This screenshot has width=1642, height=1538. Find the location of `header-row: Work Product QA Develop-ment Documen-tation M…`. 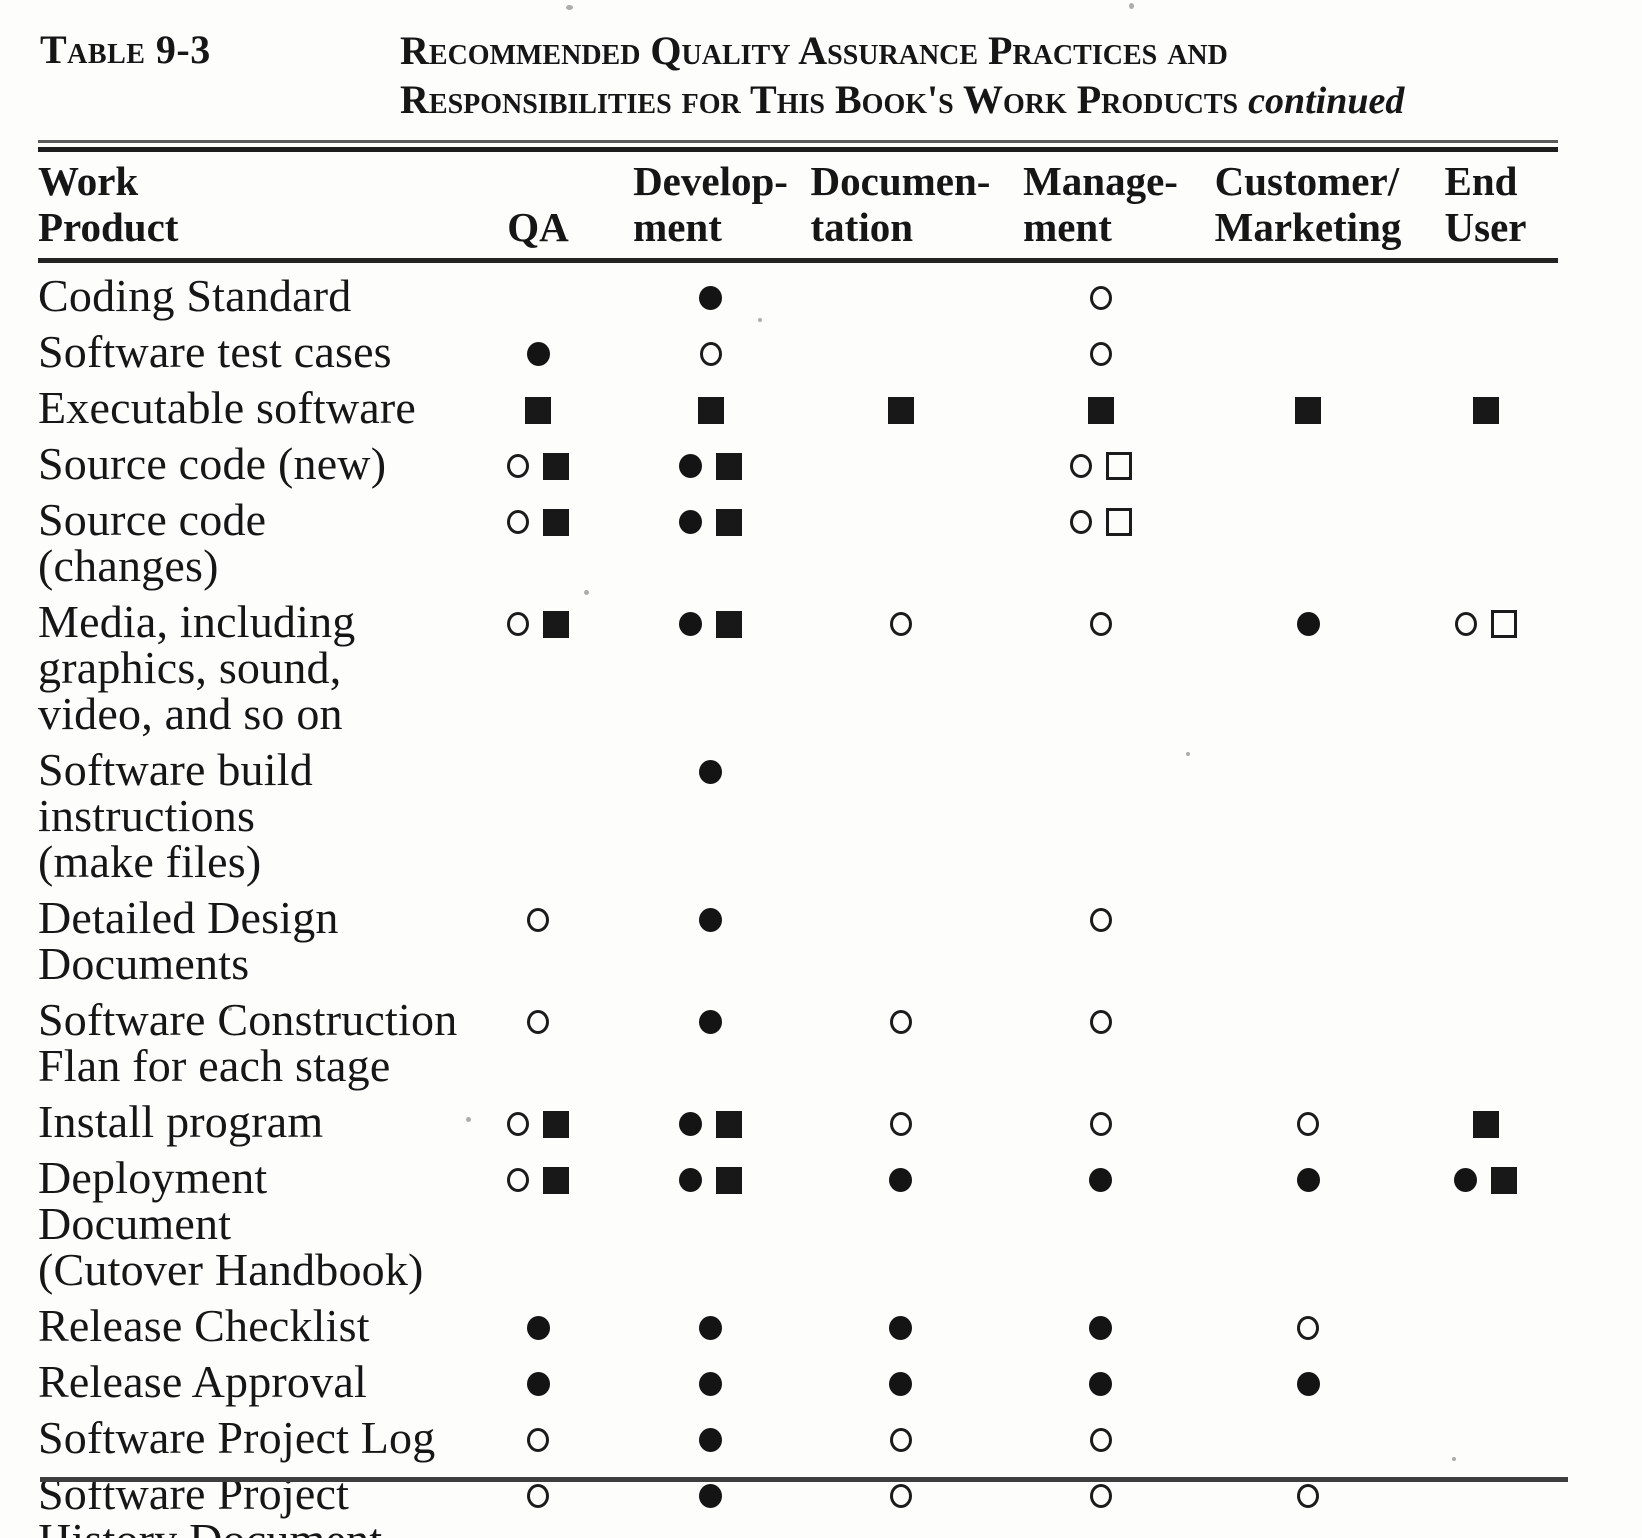

header-row: Work Product QA Develop-ment Documen-tation M… is located at coordinates (798, 207).